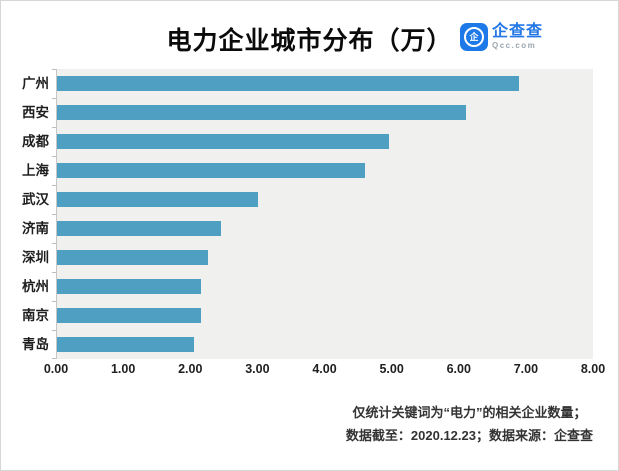 This screenshot has height=471, width=619. Describe the element at coordinates (391, 369) in the screenshot. I see `x-tick-label-5.00: 5.00` at that location.